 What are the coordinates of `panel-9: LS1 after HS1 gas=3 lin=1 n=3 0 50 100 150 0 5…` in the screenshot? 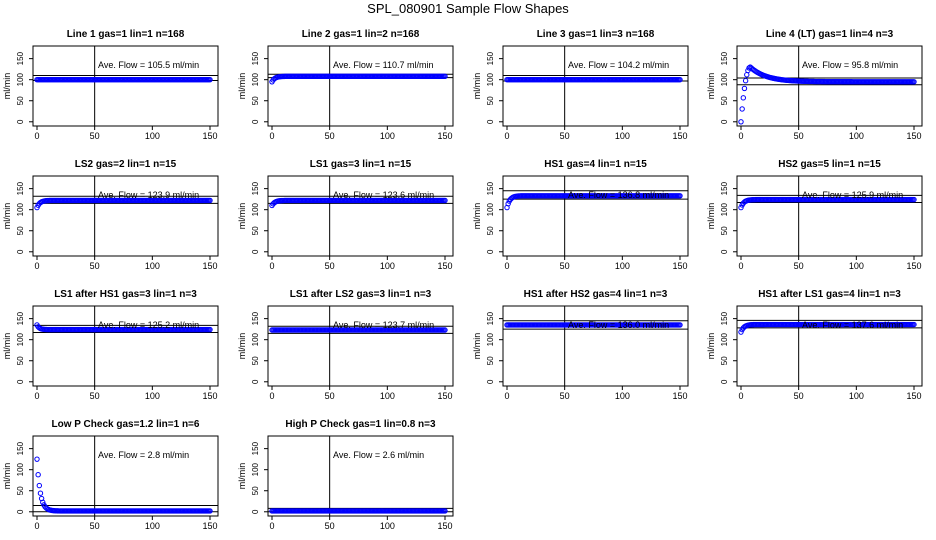 It's located at (110, 345).